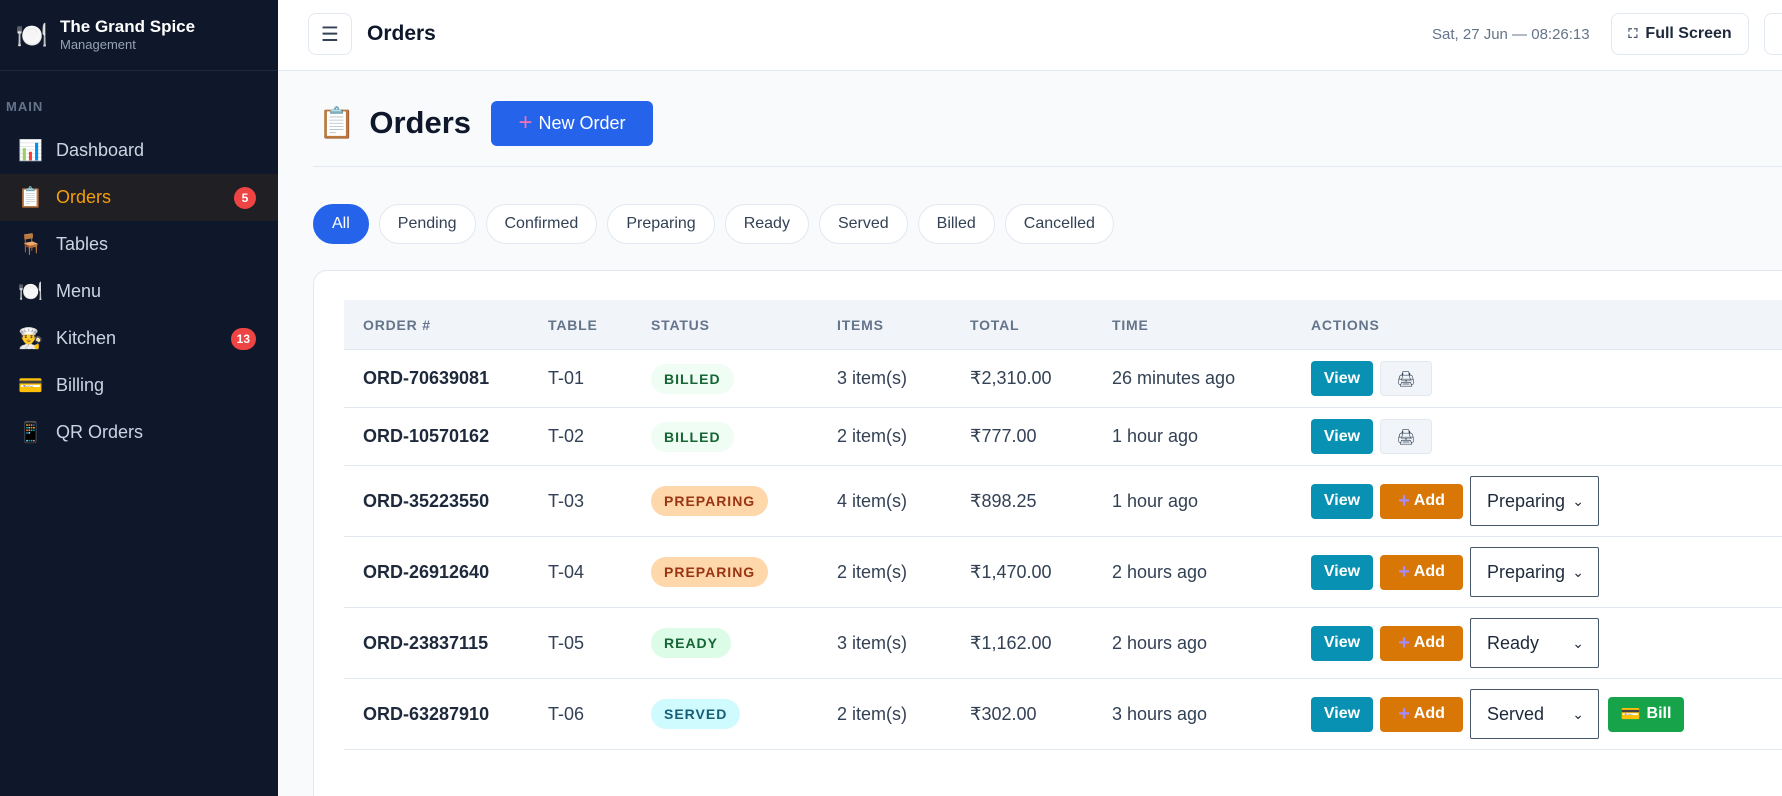  Describe the element at coordinates (98, 44) in the screenshot. I see `brand-subtitle: Management` at that location.